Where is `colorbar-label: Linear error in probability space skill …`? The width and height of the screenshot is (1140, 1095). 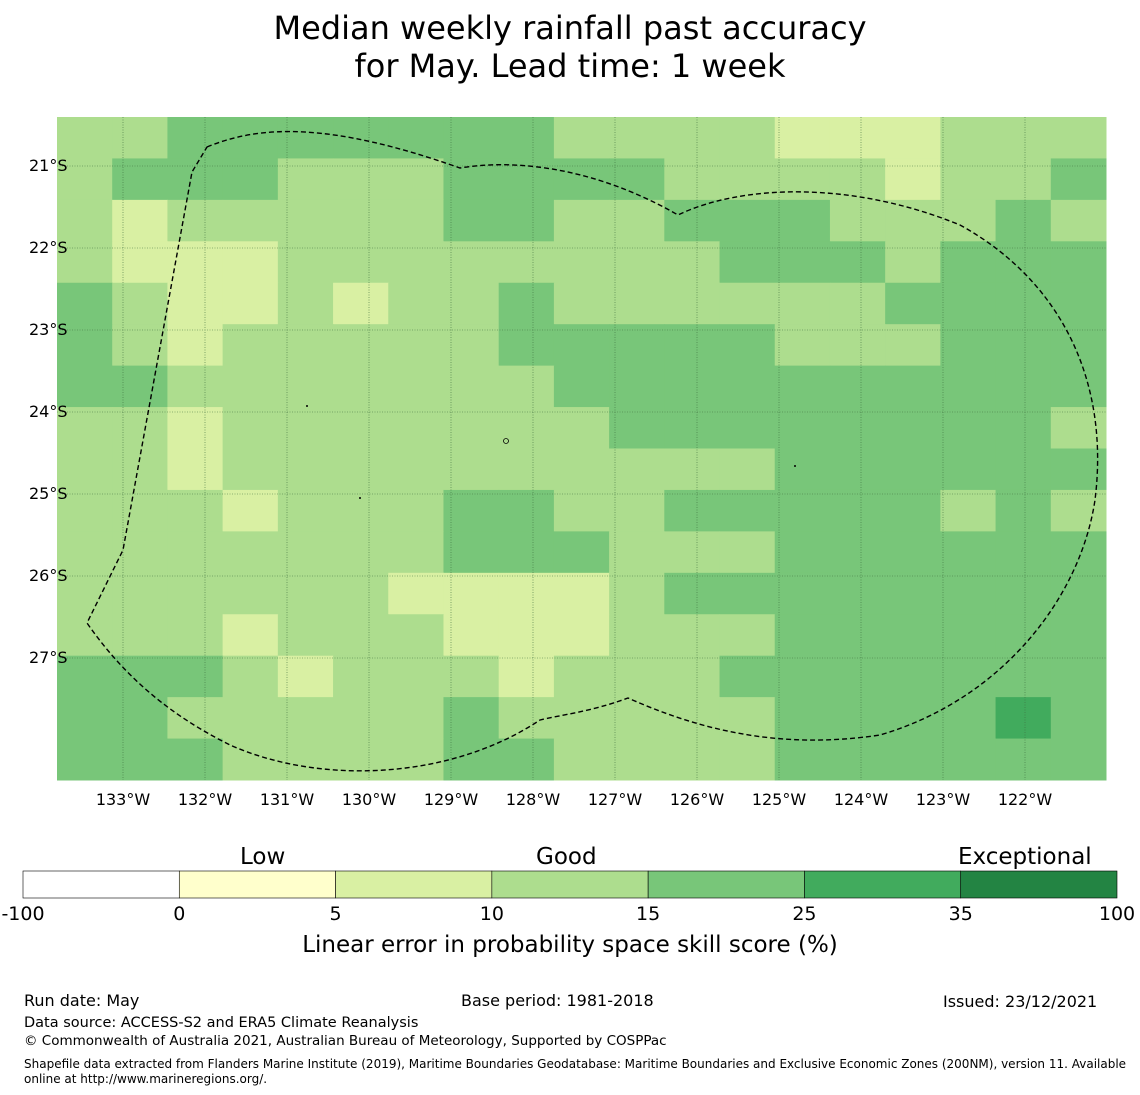 colorbar-label: Linear error in probability space skill … is located at coordinates (570, 945).